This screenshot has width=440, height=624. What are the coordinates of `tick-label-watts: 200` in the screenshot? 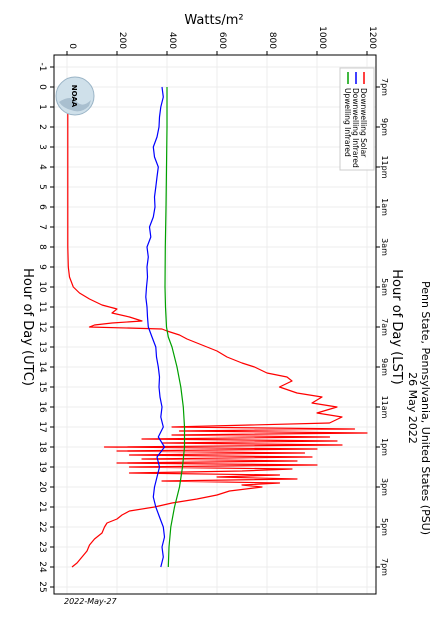 It's located at (122, 40).